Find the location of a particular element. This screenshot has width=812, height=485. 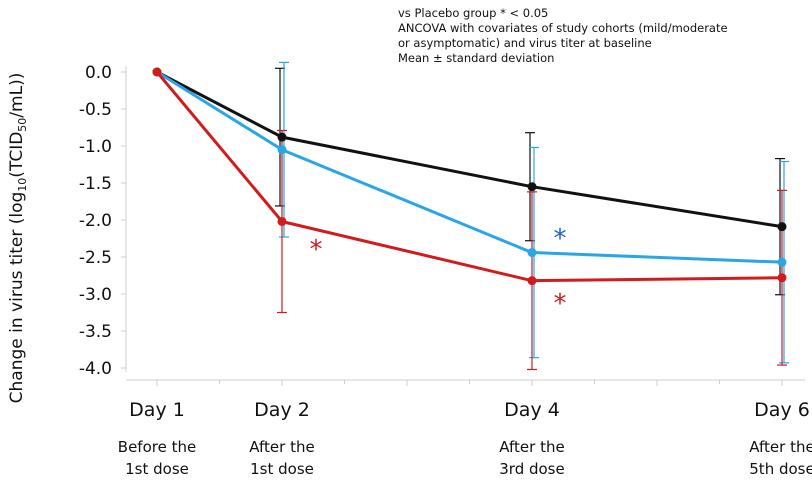

x-category-day: Day 1 is located at coordinates (157, 410).